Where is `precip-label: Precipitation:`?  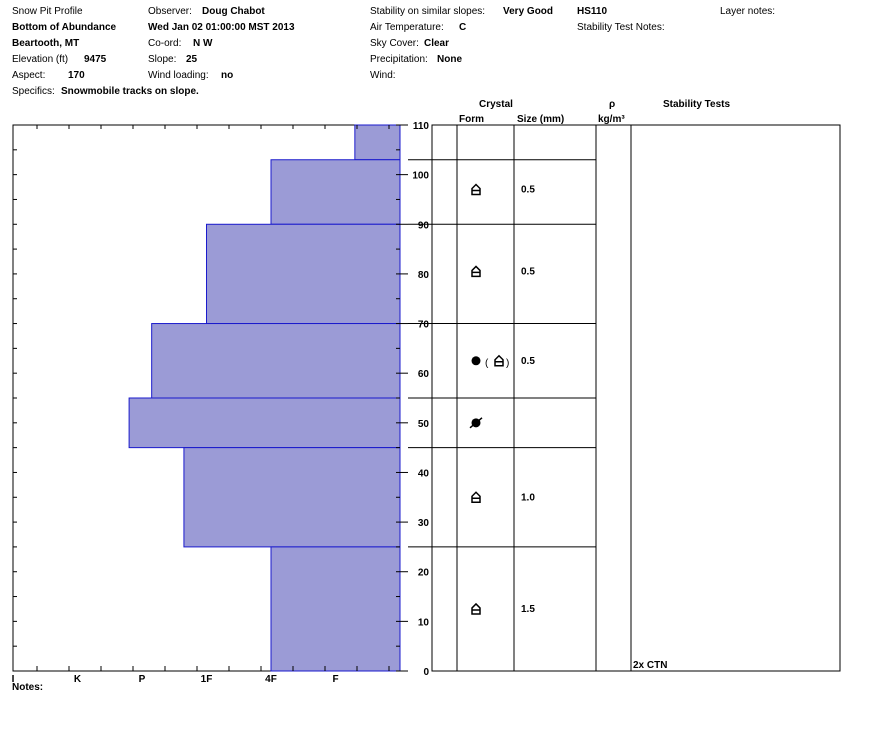
precip-label: Precipitation: is located at coordinates (399, 59).